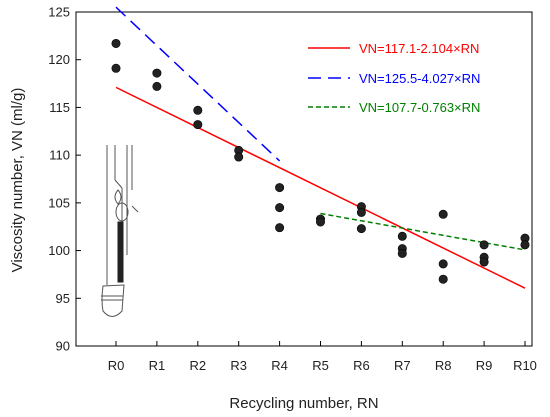  Describe the element at coordinates (64, 179) in the screenshot. I see `y-axis: 90 95 100 105 110 115 120 125` at that location.